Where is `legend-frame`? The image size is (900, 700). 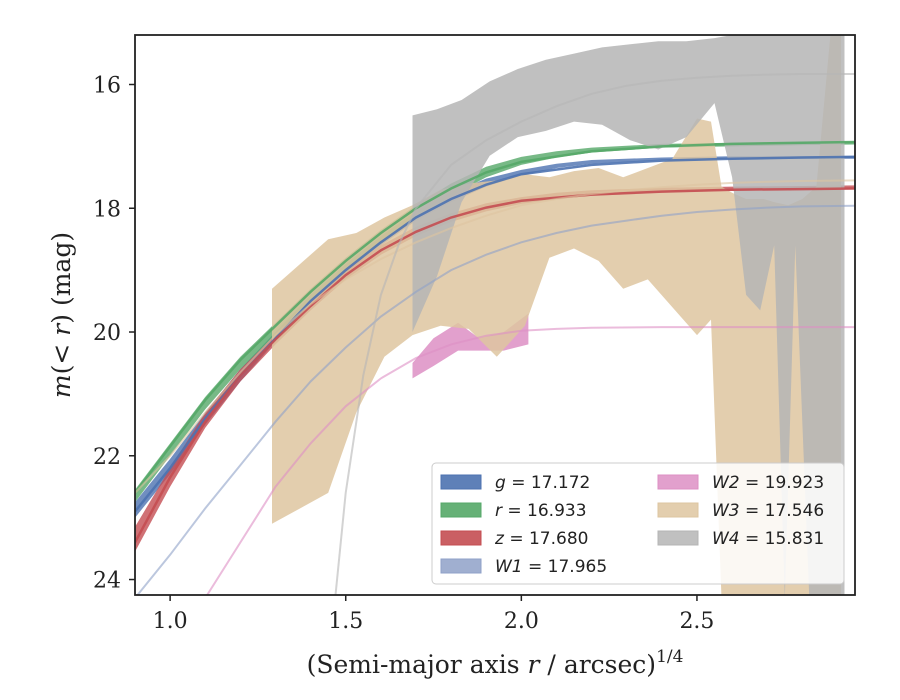
legend-frame is located at coordinates (638, 523).